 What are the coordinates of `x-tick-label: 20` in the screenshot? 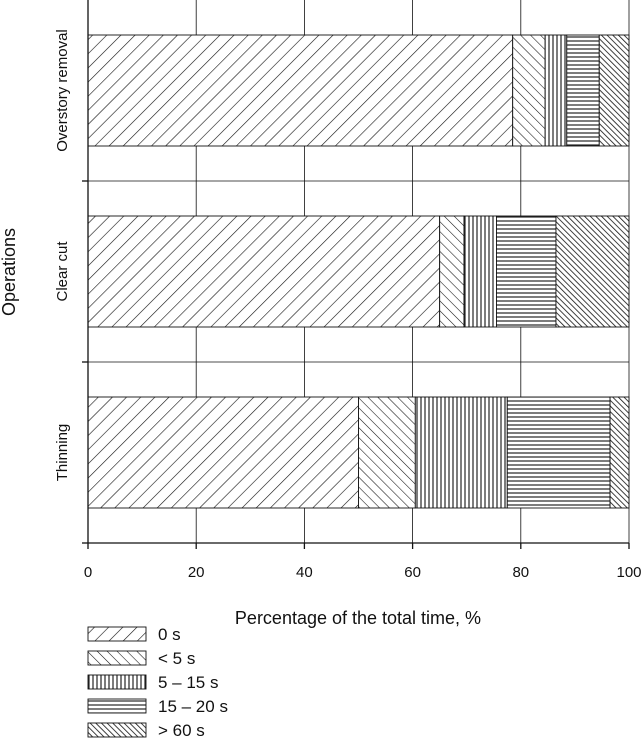 It's located at (196, 572).